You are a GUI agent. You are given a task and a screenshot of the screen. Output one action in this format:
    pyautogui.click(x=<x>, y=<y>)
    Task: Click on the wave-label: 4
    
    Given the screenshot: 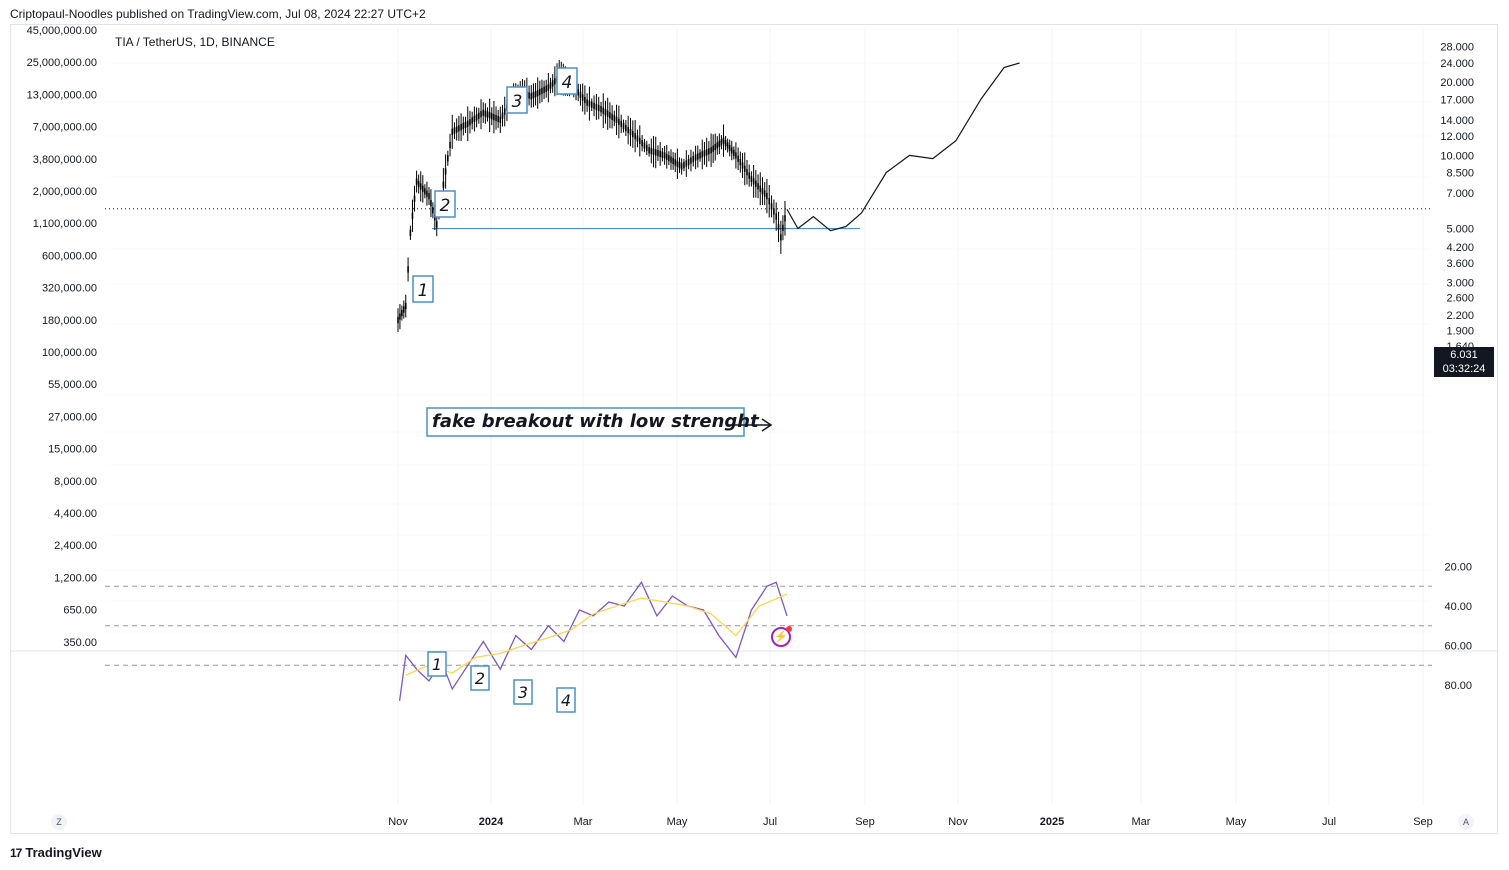 What is the action you would take?
    pyautogui.click(x=567, y=83)
    